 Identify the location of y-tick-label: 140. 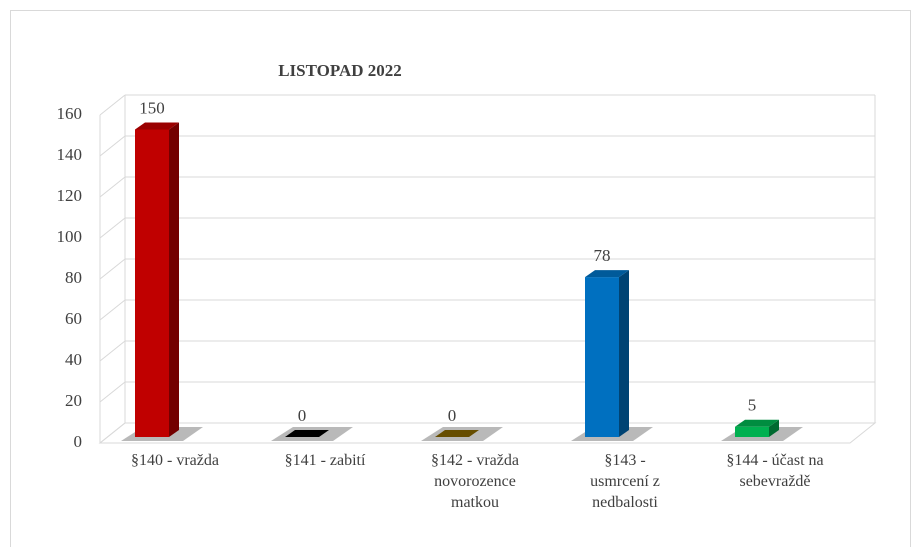
(70, 154).